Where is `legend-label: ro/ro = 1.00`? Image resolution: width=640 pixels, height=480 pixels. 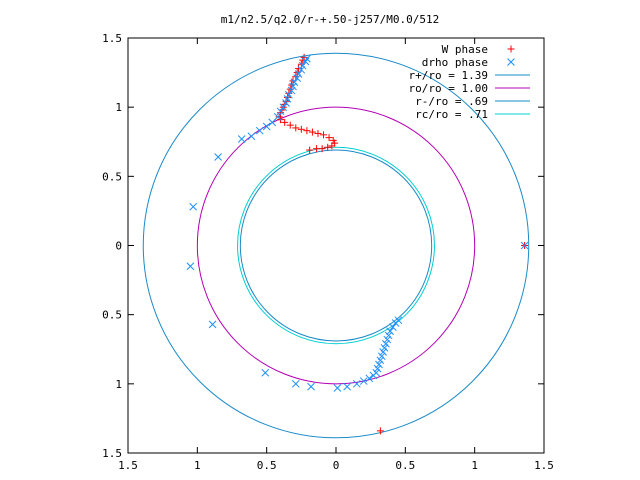
legend-label: ro/ro = 1.00 is located at coordinates (448, 88).